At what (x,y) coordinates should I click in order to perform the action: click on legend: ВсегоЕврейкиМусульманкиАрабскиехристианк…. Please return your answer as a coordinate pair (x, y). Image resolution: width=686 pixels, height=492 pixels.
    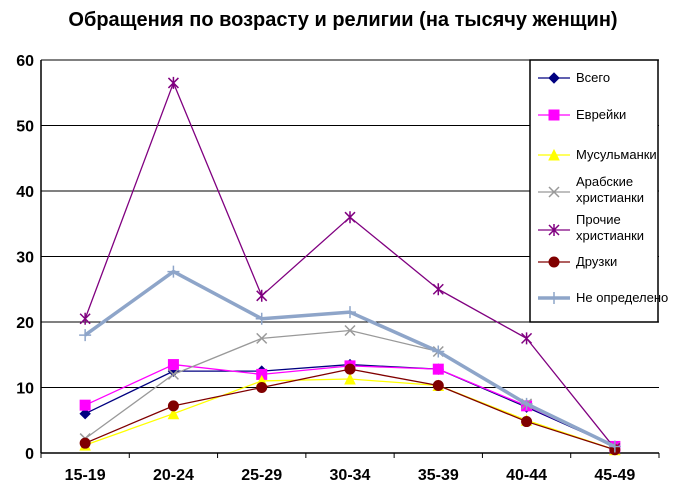
    Looking at the image, I should click on (598, 191).